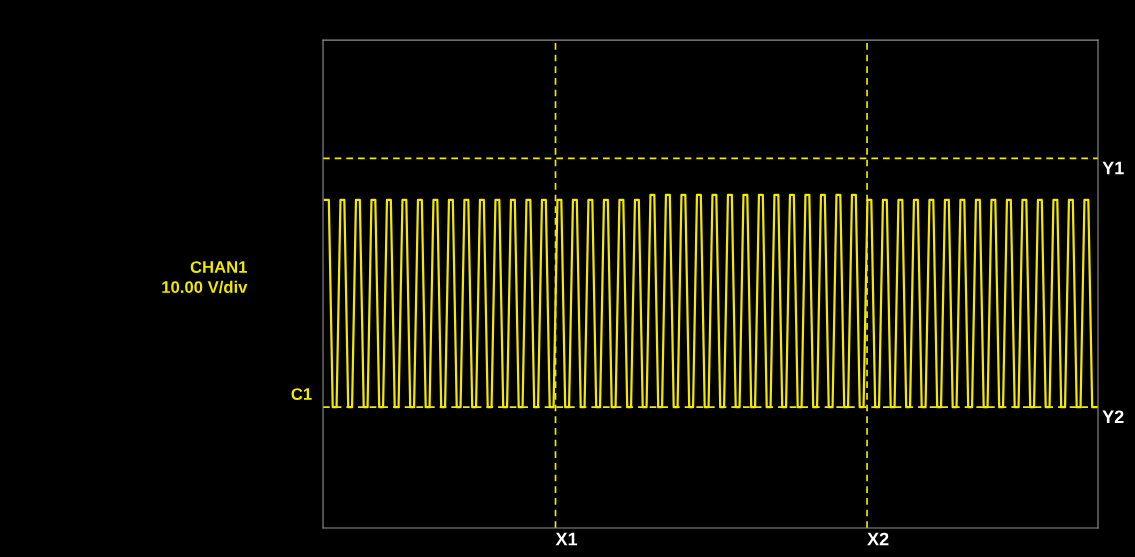 The image size is (1135, 557). I want to click on text: X1, so click(566, 539).